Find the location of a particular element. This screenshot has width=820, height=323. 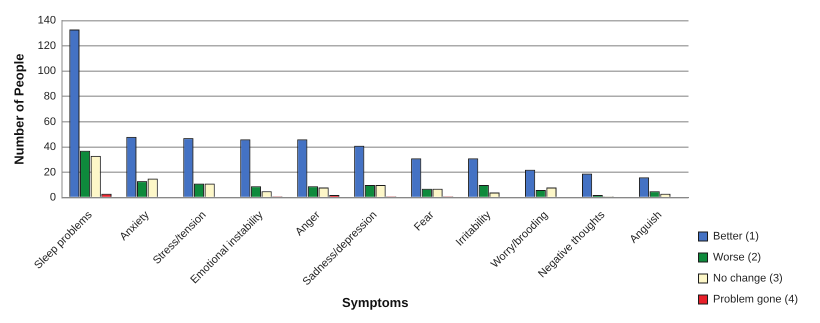

legend-label: No change (3) is located at coordinates (748, 278).